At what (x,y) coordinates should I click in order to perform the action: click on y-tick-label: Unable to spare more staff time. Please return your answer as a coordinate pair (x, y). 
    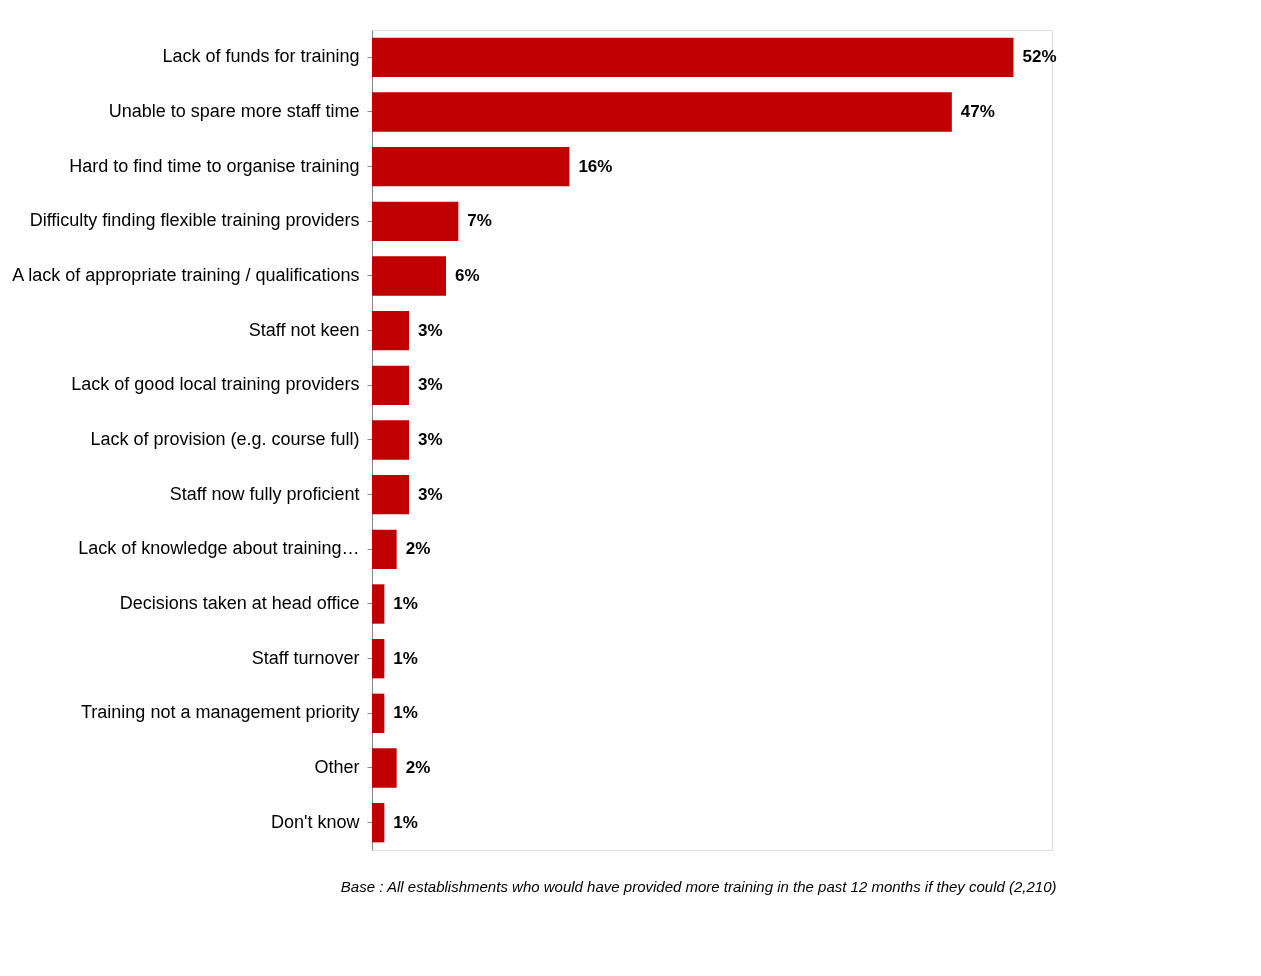
    Looking at the image, I should click on (234, 111).